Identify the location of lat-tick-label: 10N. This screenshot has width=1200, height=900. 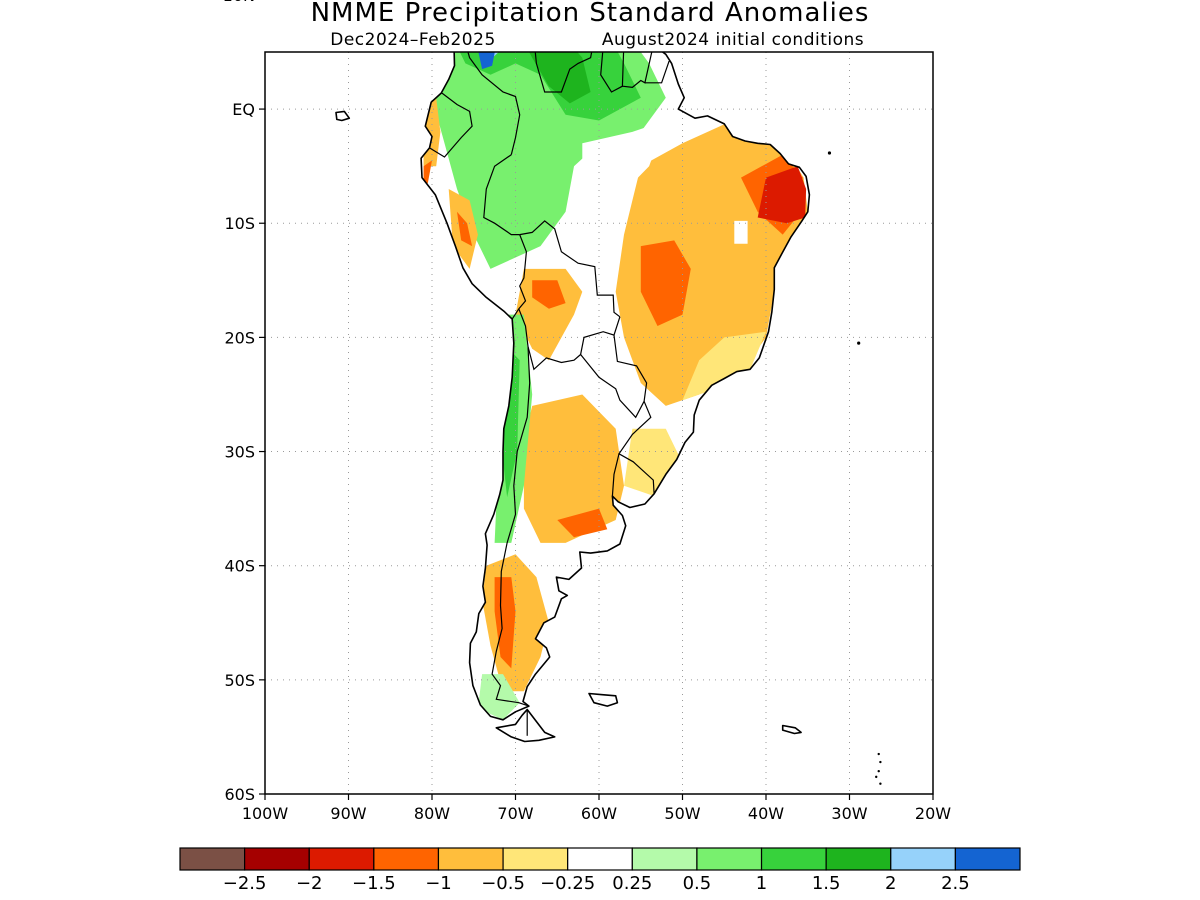
(239, 2).